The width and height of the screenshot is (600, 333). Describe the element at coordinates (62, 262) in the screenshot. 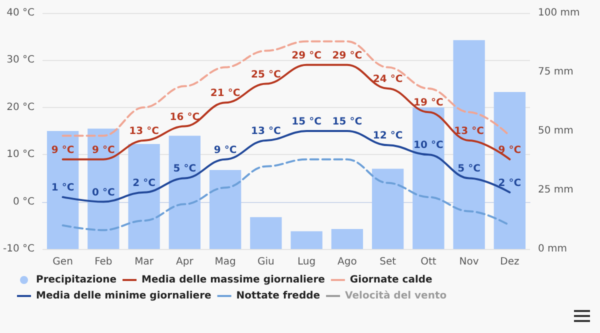

I see `x-tick-label: Gen` at that location.